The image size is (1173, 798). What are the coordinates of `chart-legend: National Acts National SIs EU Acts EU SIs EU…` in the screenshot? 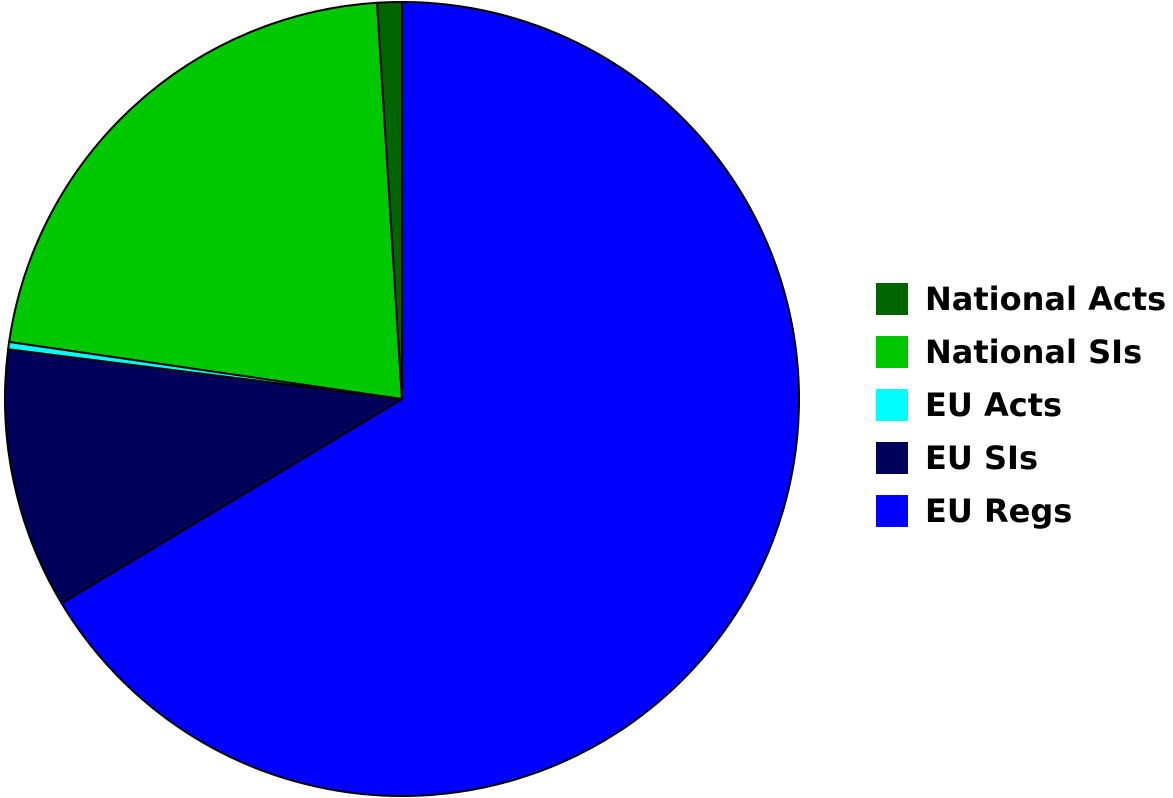 It's located at (1021, 405).